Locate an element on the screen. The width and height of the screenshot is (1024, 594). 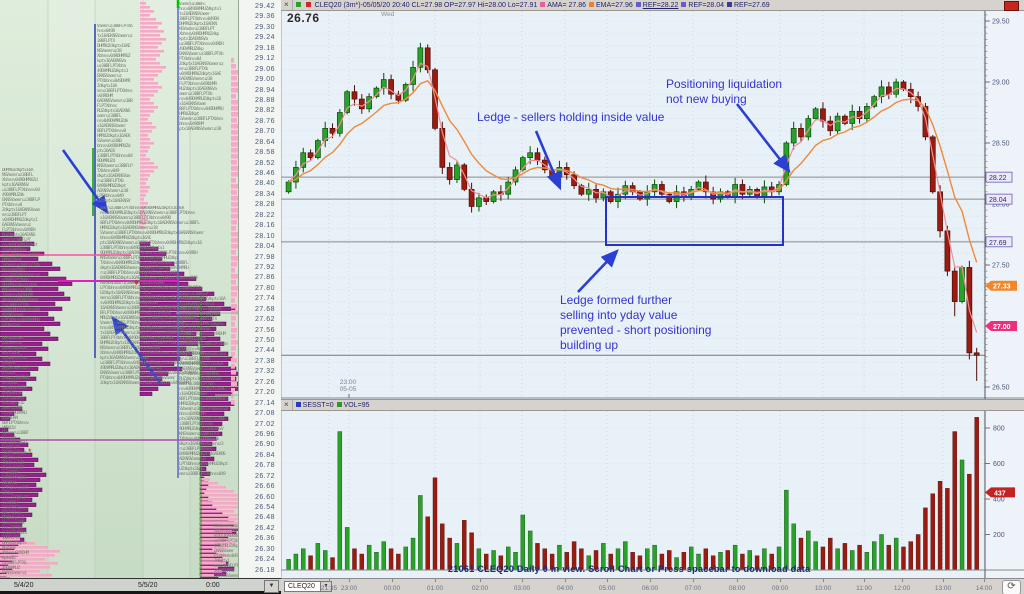
date-label: 5/4/20 is located at coordinates (24, 585).